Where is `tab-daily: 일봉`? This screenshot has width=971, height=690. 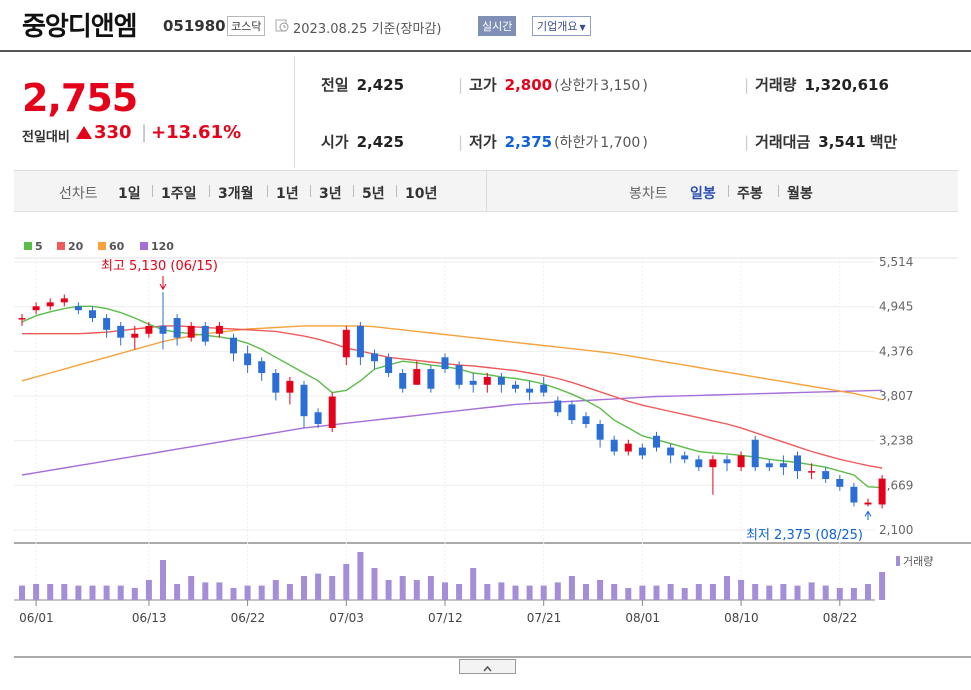
tab-daily: 일봉 is located at coordinates (703, 194).